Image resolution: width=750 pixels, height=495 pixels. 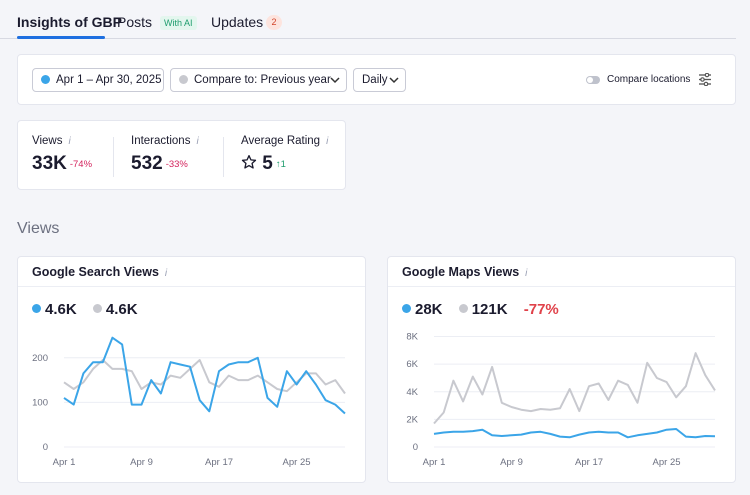 I want to click on interactions-value: 532, so click(x=147, y=163).